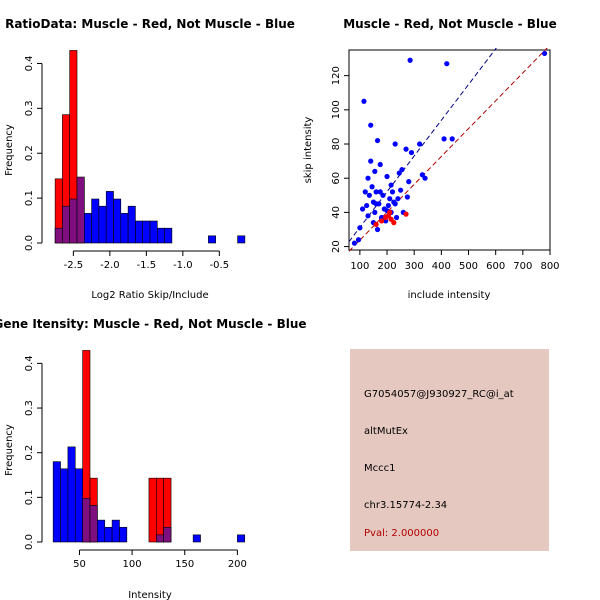 The image size is (600, 600). Describe the element at coordinates (414, 266) in the screenshot. I see `x-tick-label: 300` at that location.